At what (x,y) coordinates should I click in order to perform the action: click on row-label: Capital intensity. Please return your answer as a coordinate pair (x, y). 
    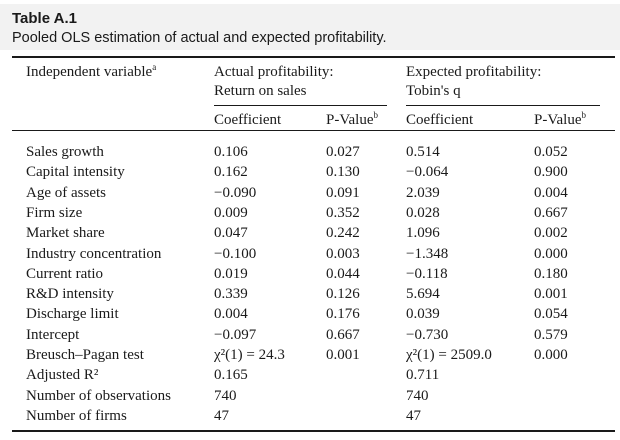
    Looking at the image, I should click on (75, 172).